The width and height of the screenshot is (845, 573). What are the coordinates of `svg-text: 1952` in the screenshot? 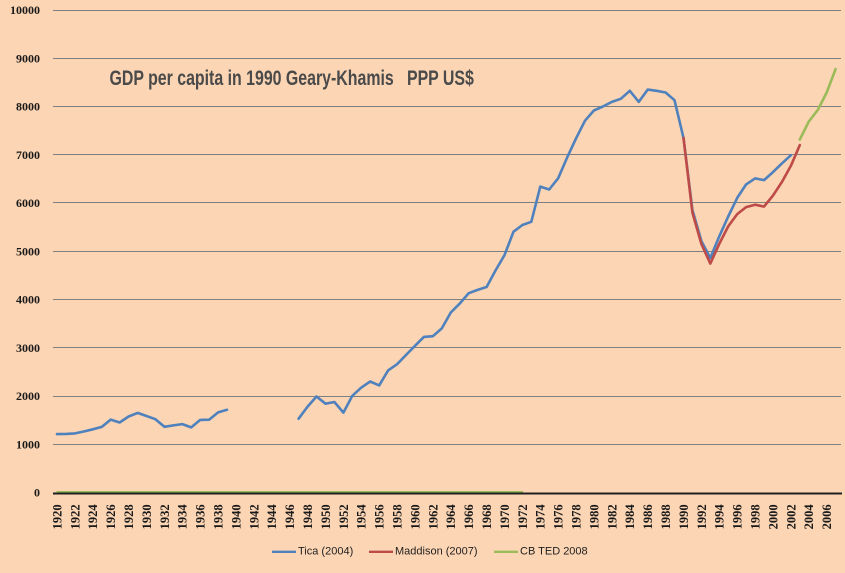 It's located at (344, 516).